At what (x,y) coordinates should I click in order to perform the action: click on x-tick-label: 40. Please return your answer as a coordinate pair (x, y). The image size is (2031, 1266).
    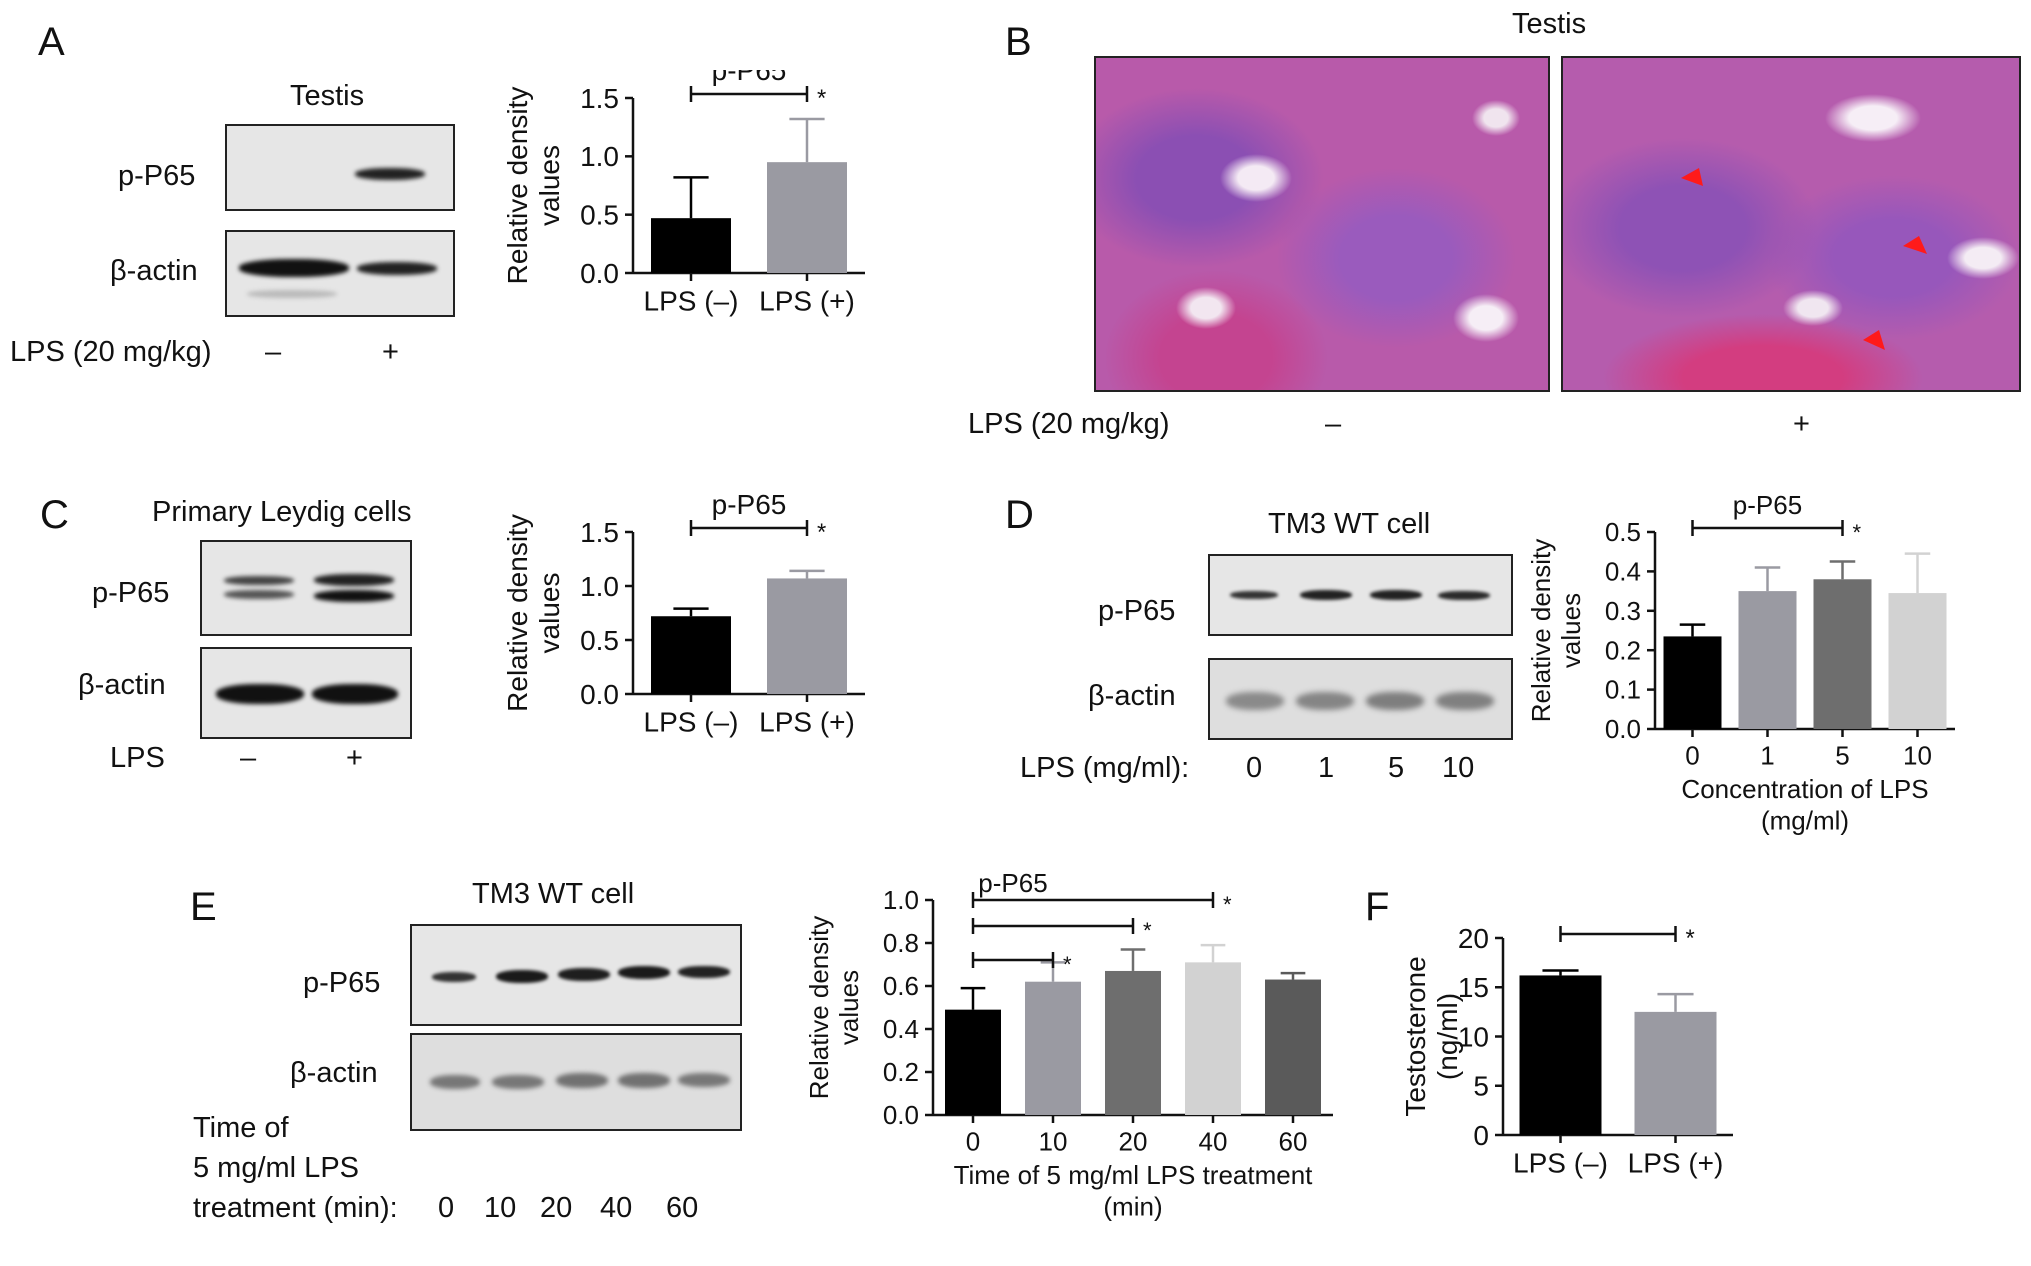
    Looking at the image, I should click on (1213, 1141).